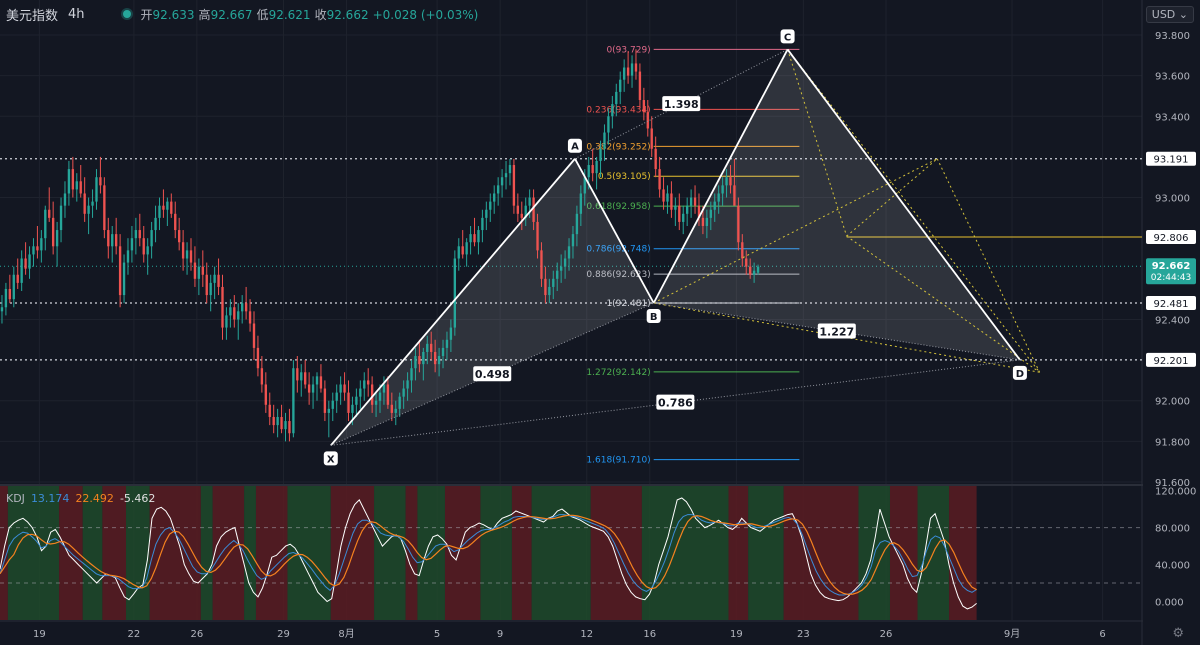 This screenshot has width=1200, height=645. What do you see at coordinates (720, 176) in the screenshot?
I see `pattern-leg` at bounding box center [720, 176].